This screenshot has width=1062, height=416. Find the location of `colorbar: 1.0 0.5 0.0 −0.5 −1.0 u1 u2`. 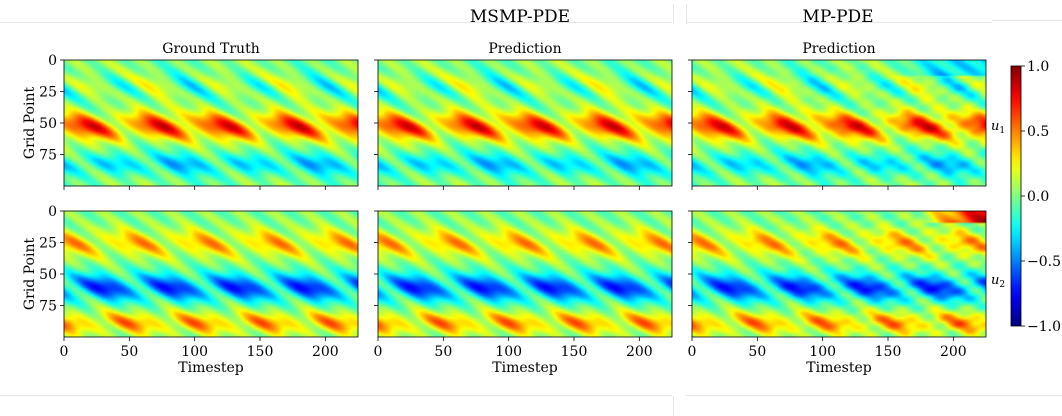

colorbar: 1.0 0.5 0.0 −0.5 −1.0 u1 u2 is located at coordinates (1026, 197).